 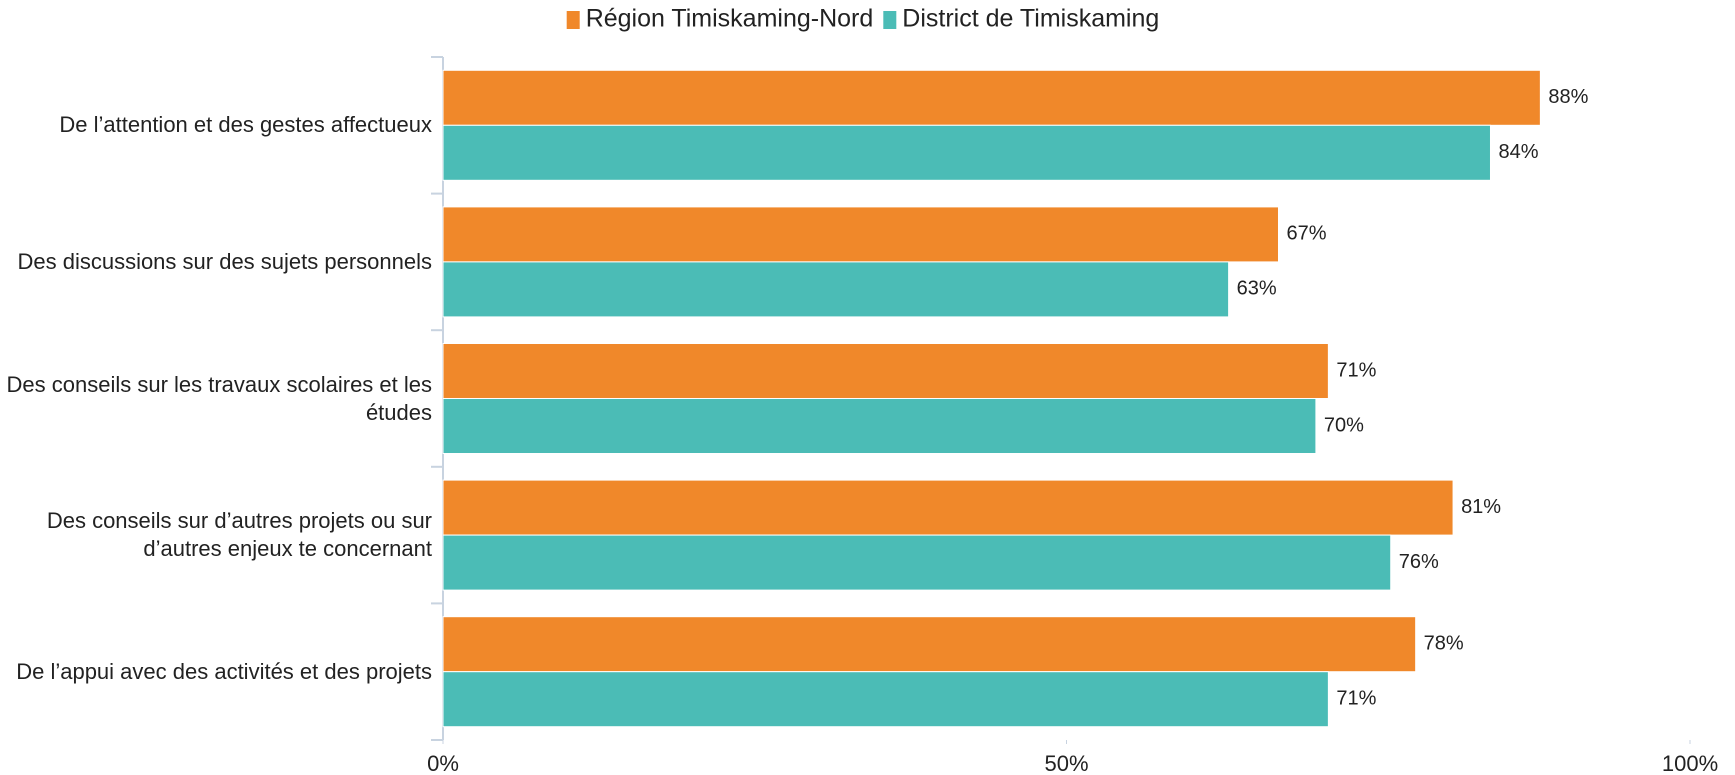 I want to click on x-tick-label: 100%, so click(x=1690, y=763).